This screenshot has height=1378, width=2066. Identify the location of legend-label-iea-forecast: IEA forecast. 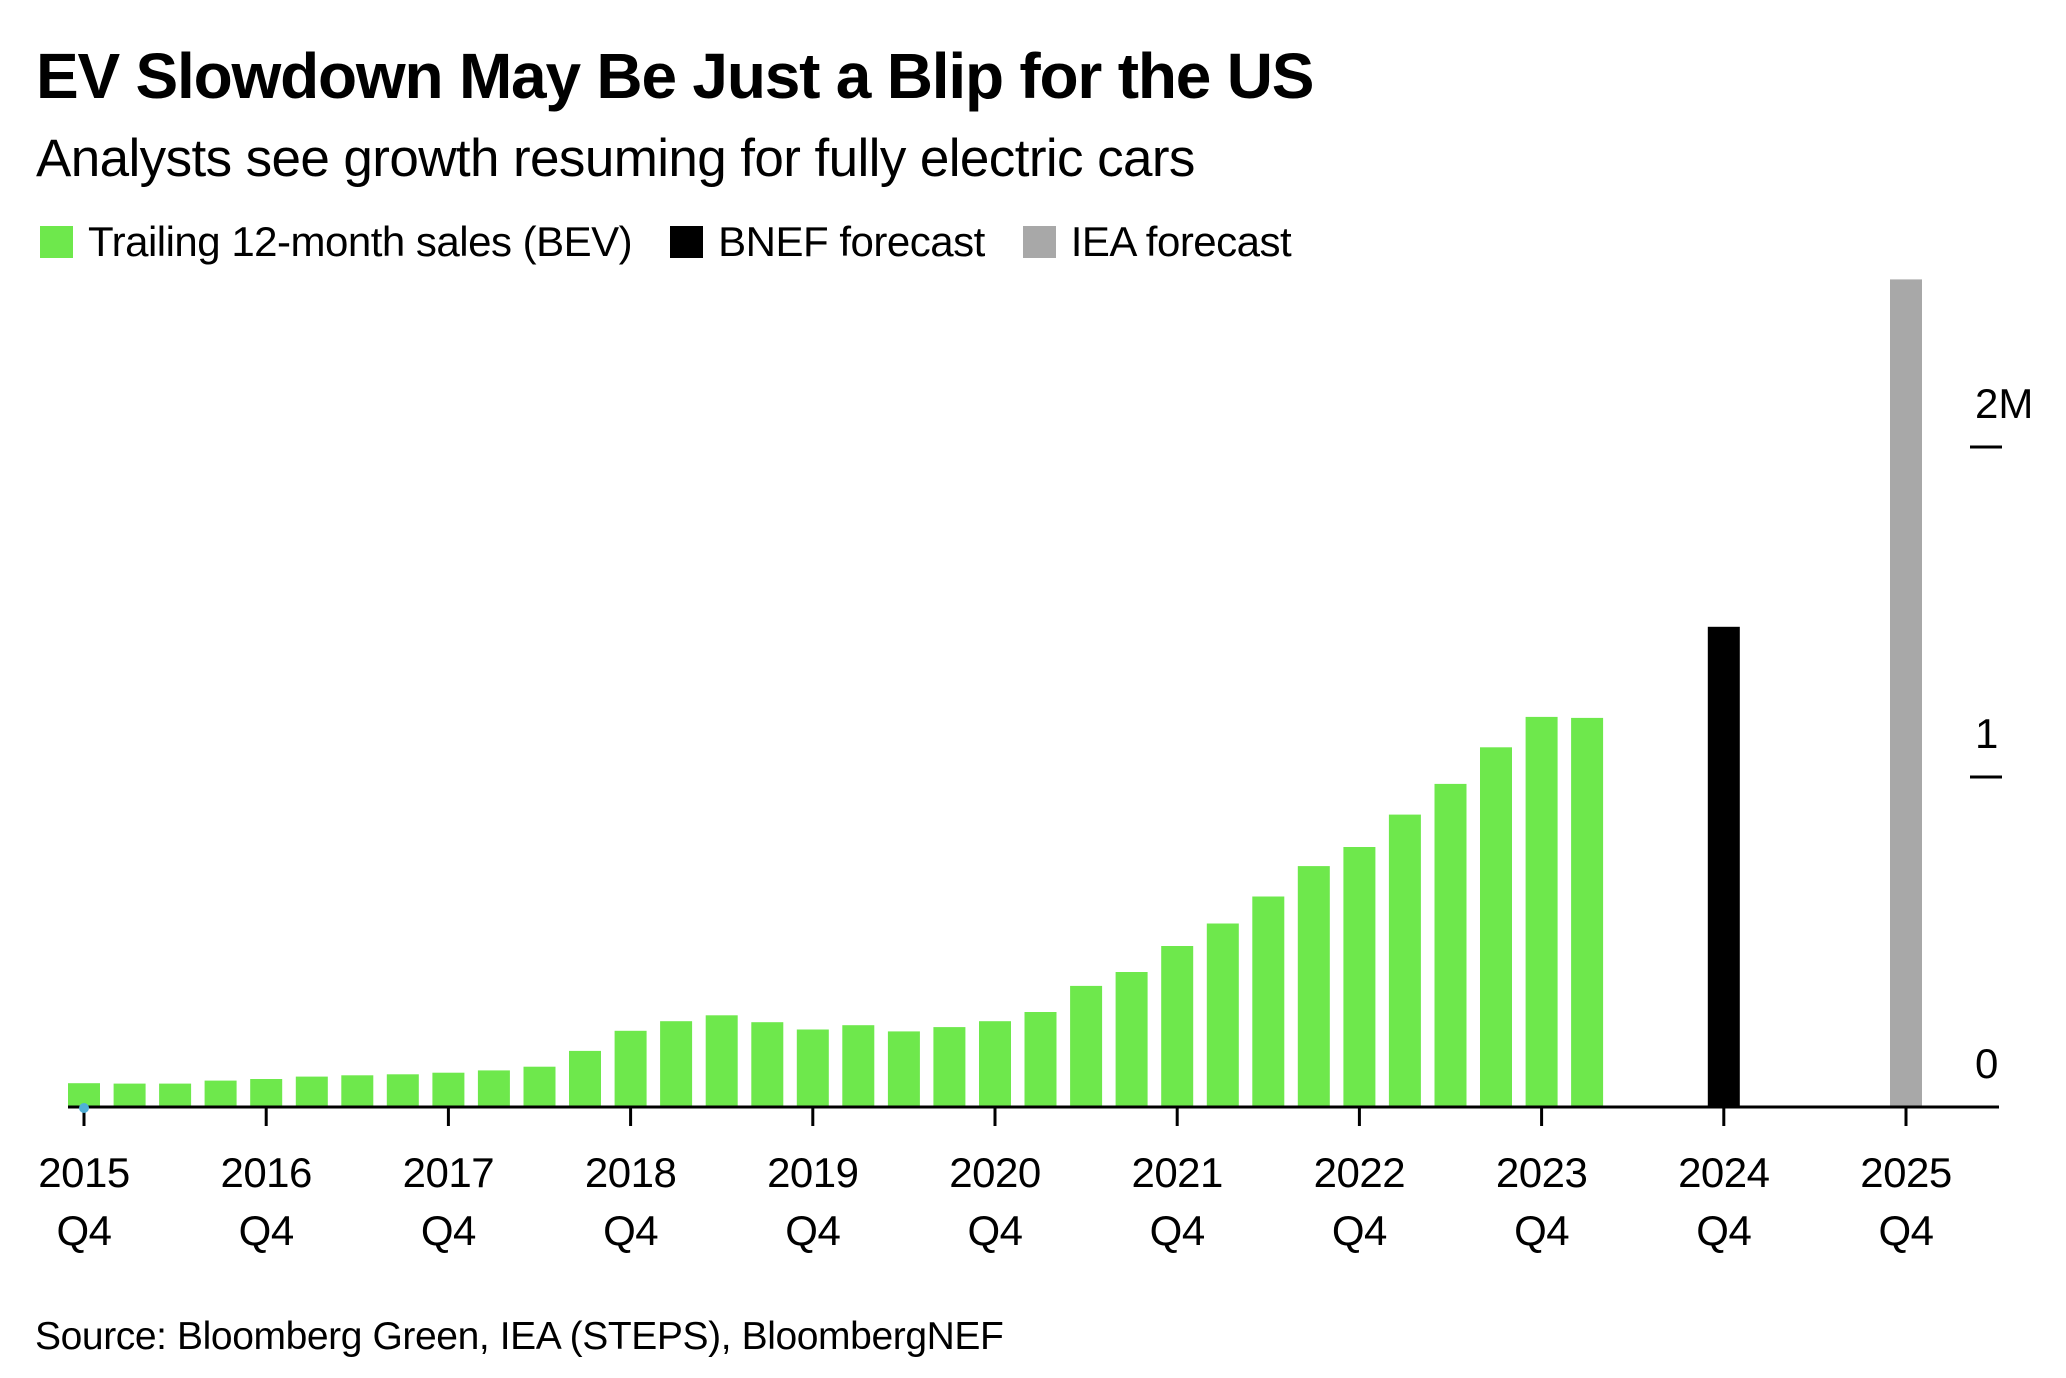
(1181, 241).